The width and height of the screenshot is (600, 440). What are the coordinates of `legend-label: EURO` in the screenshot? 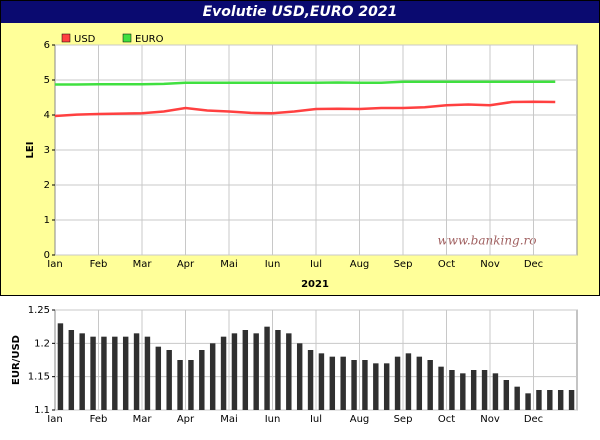 It's located at (149, 39).